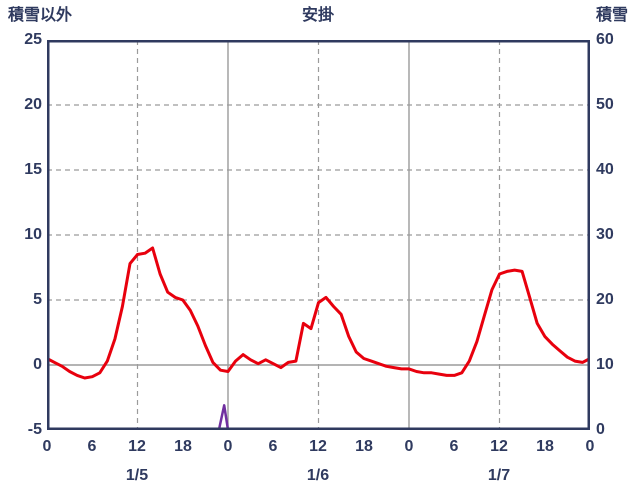 The image size is (636, 501). What do you see at coordinates (33, 169) in the screenshot?
I see `y-left-tick: 15` at bounding box center [33, 169].